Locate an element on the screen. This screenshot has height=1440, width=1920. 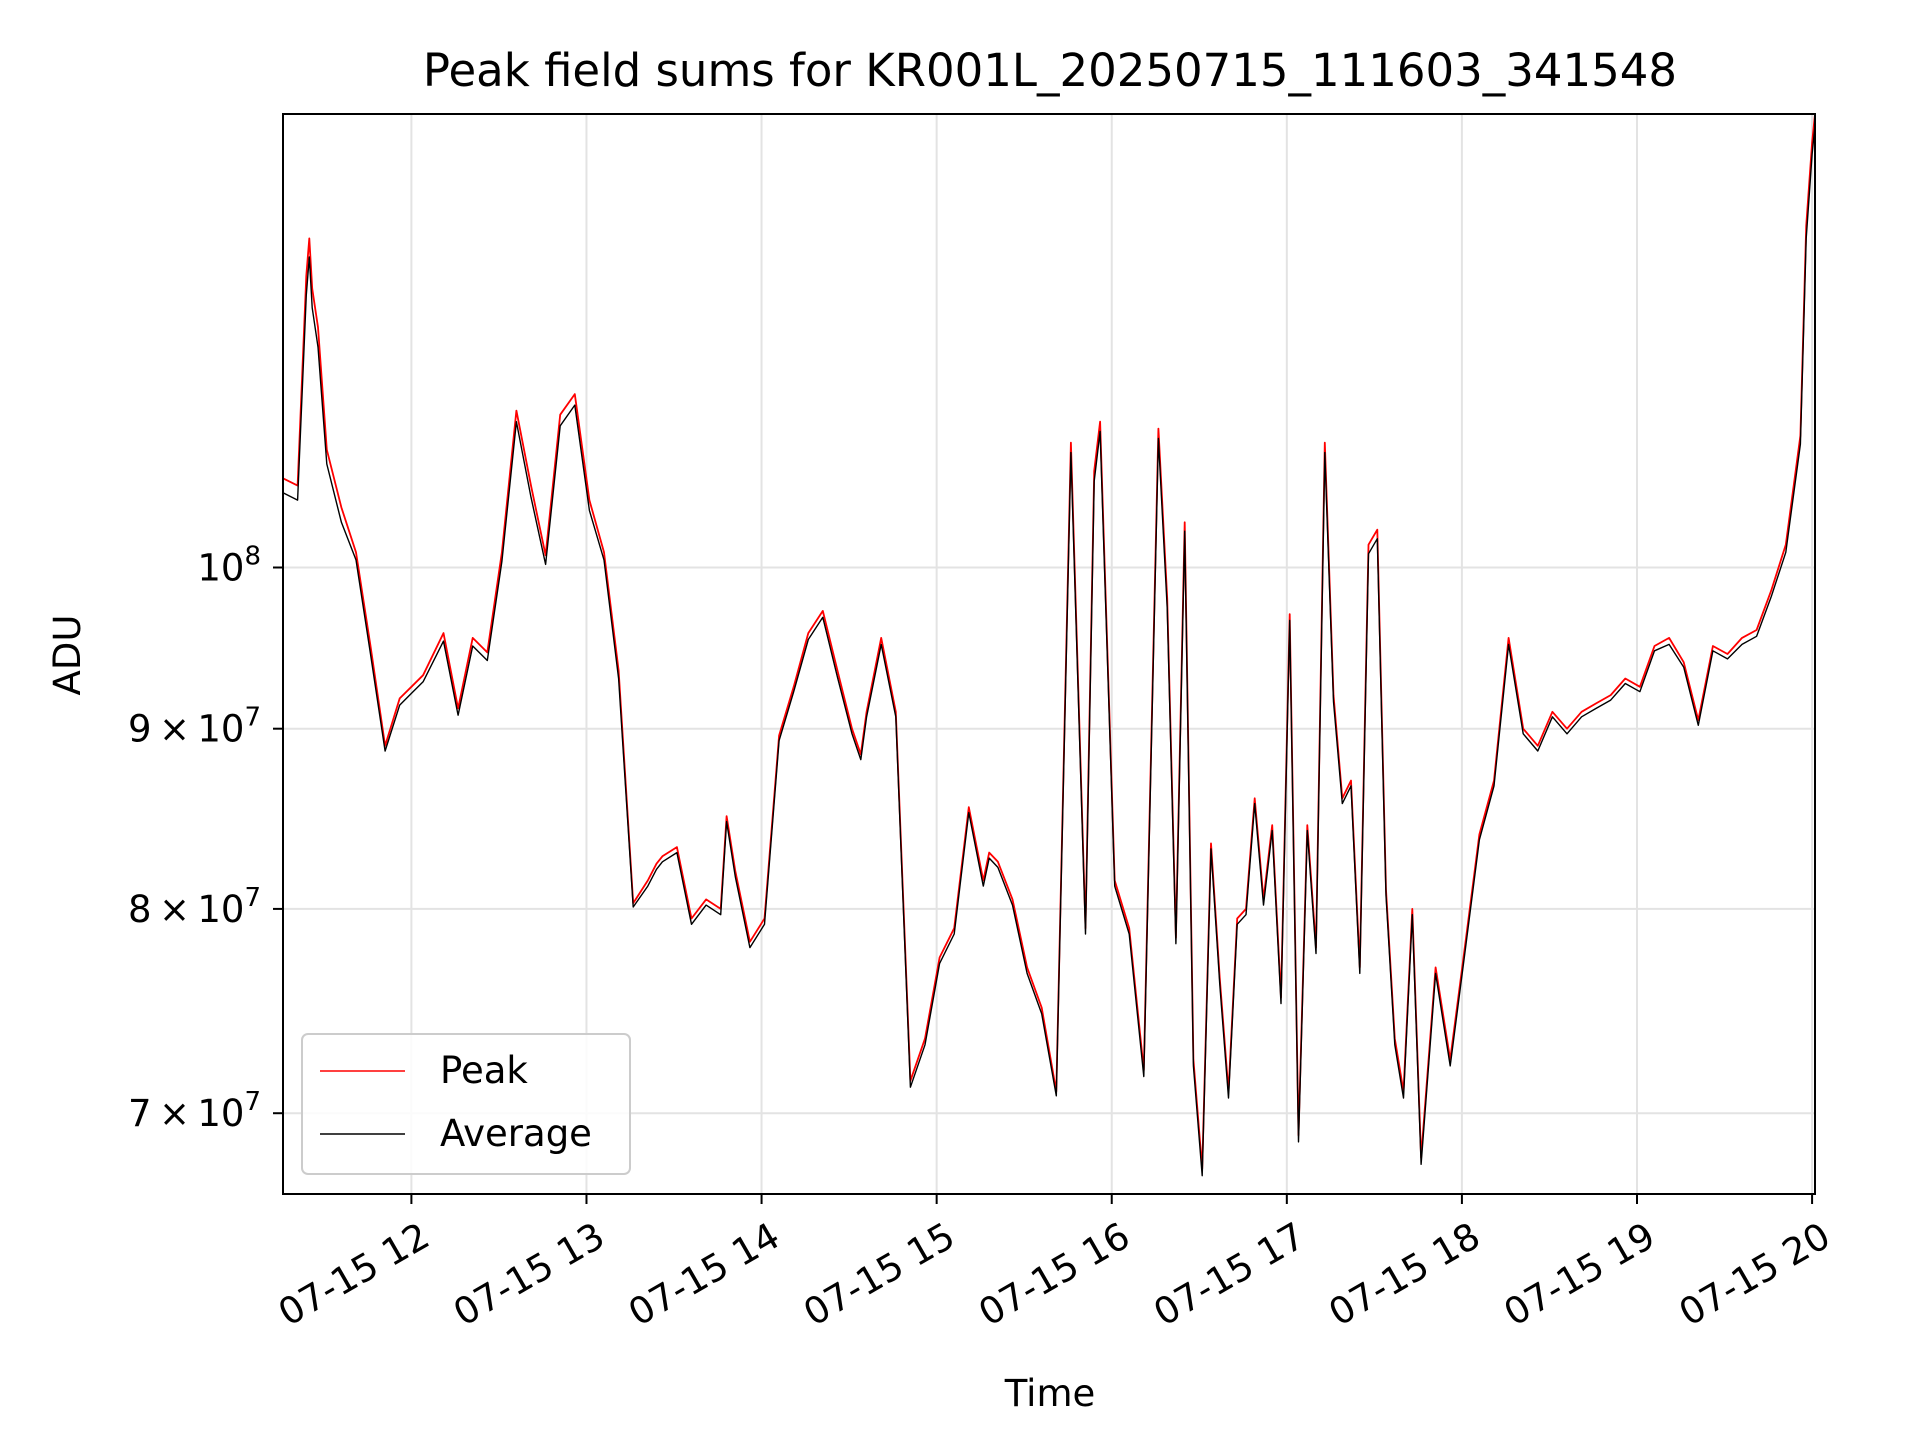
legend-box is located at coordinates (466, 1104).